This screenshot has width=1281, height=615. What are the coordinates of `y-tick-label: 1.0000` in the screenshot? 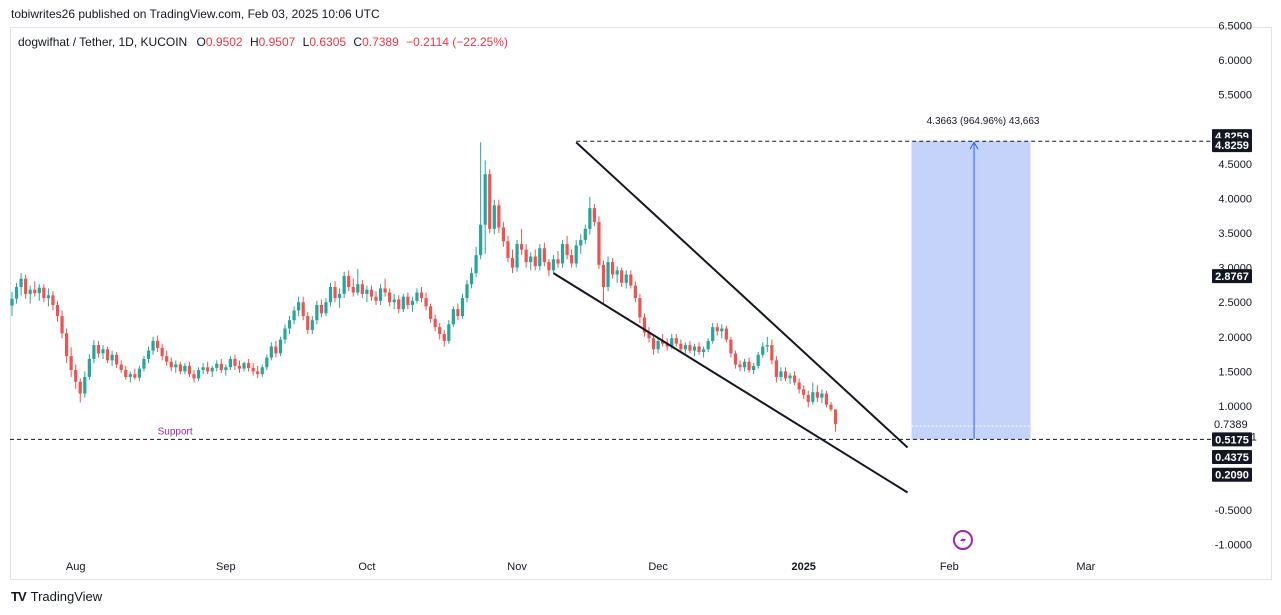 It's located at (1235, 407).